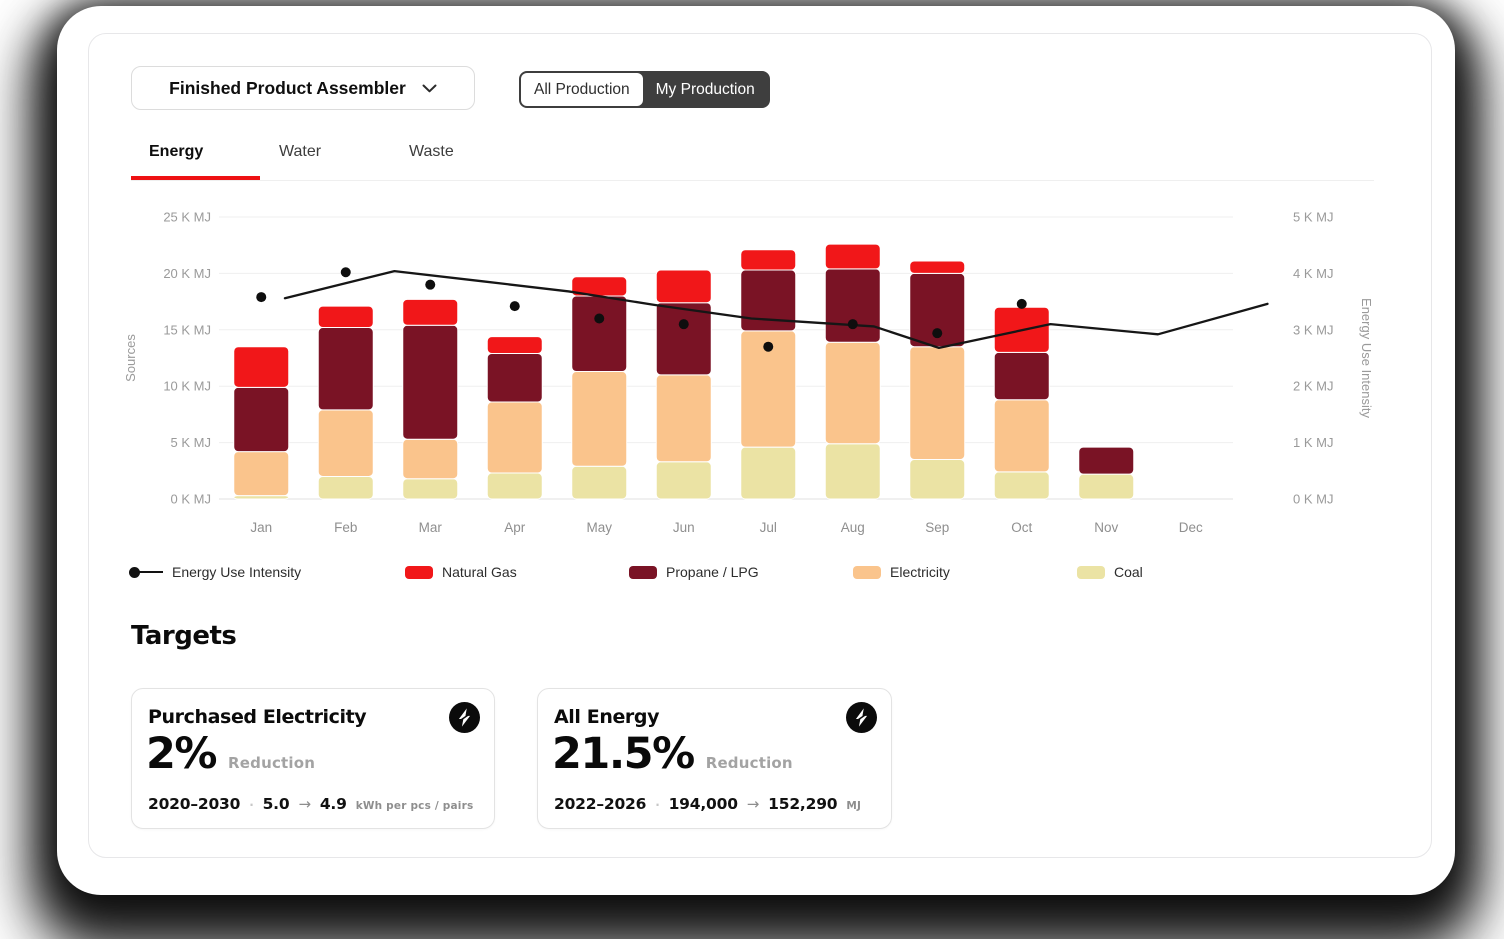  Describe the element at coordinates (599, 527) in the screenshot. I see `svg-text: May` at that location.